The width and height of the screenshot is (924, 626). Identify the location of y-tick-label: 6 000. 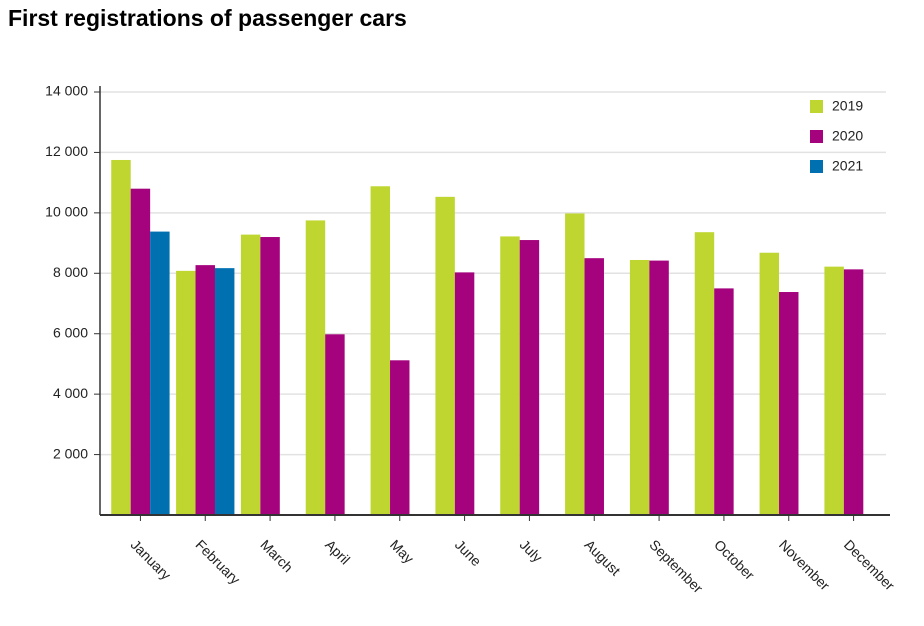
(70, 332).